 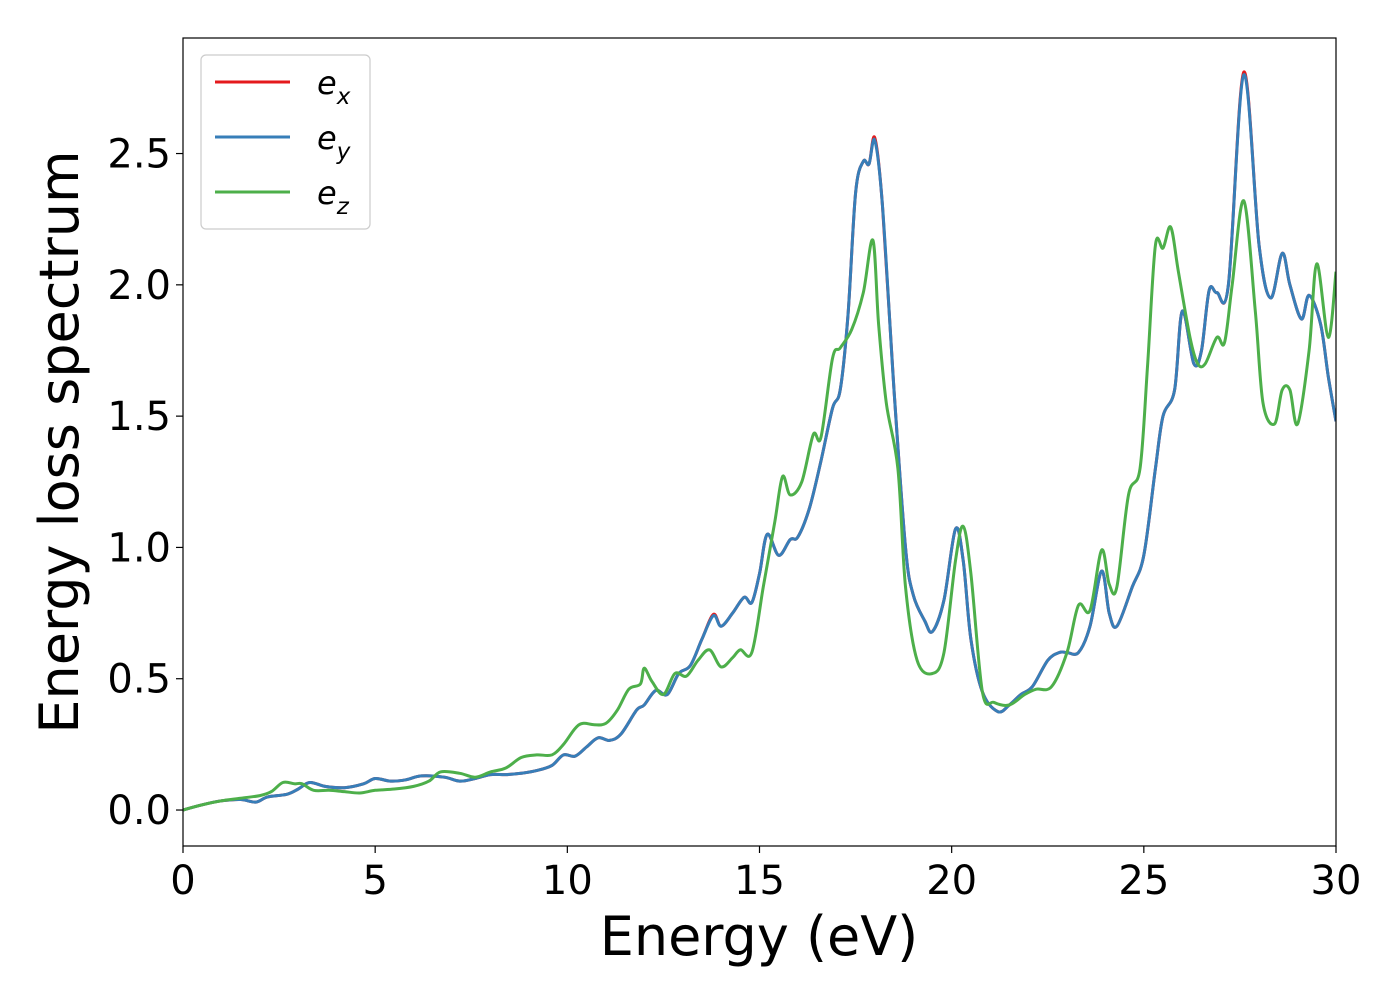 I want to click on y-tick-label: 2.0, so click(x=139, y=286).